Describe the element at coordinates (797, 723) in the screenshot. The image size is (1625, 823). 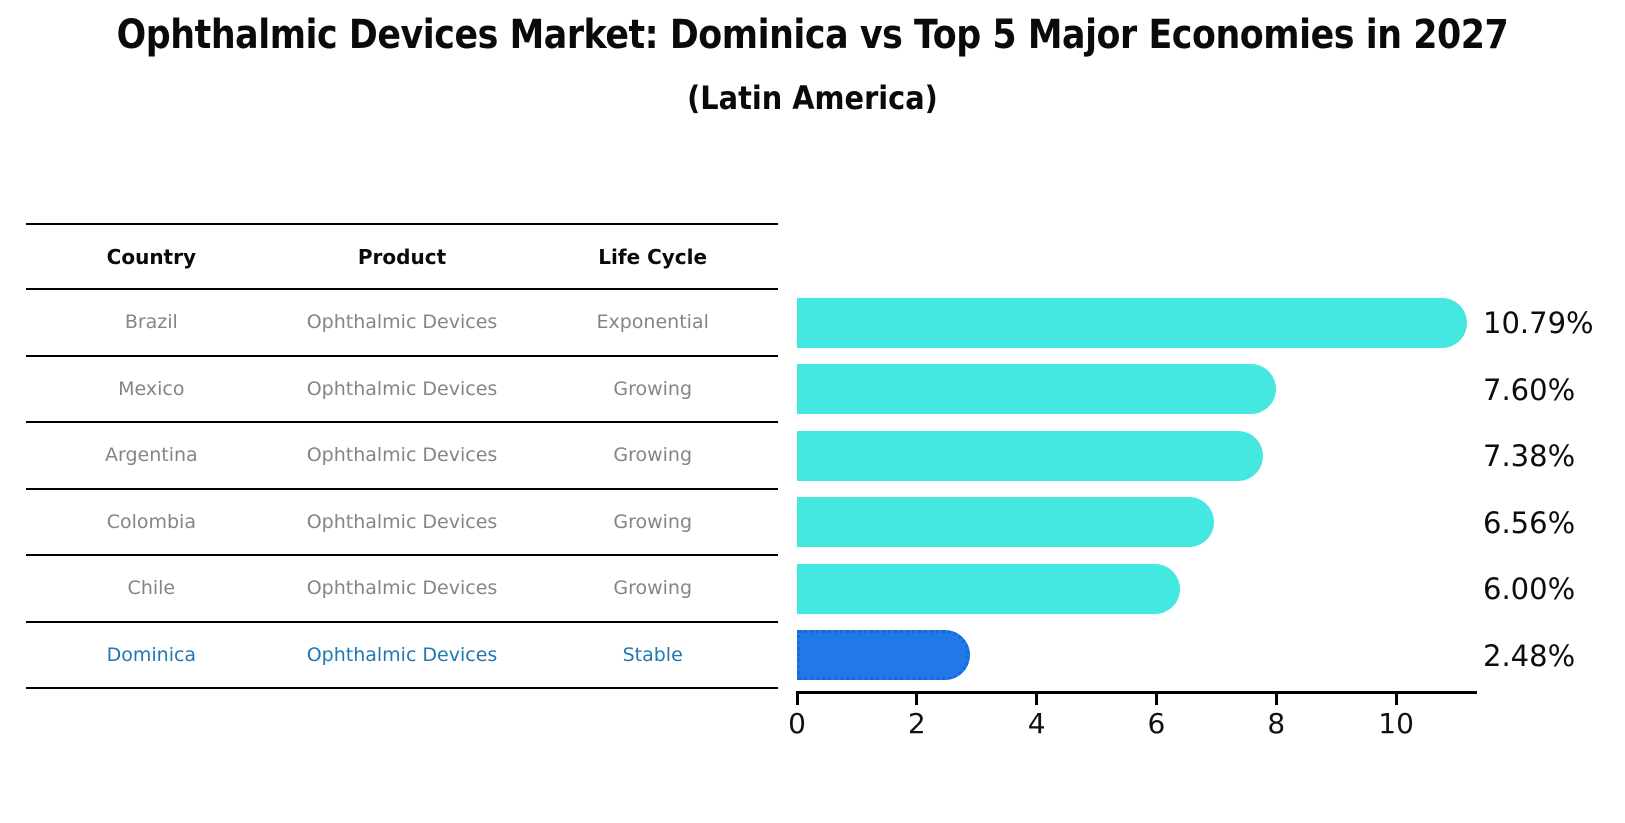
I see `x-tick-label: 0` at that location.